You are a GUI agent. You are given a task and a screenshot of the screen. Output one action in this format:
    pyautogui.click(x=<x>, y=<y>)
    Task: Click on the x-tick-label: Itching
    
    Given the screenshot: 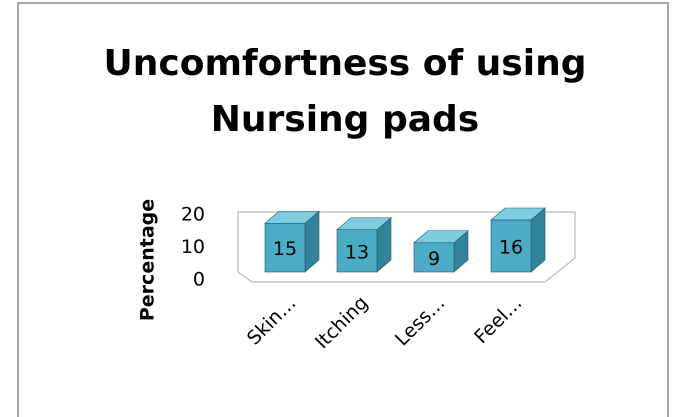 What is the action you would take?
    pyautogui.click(x=341, y=322)
    